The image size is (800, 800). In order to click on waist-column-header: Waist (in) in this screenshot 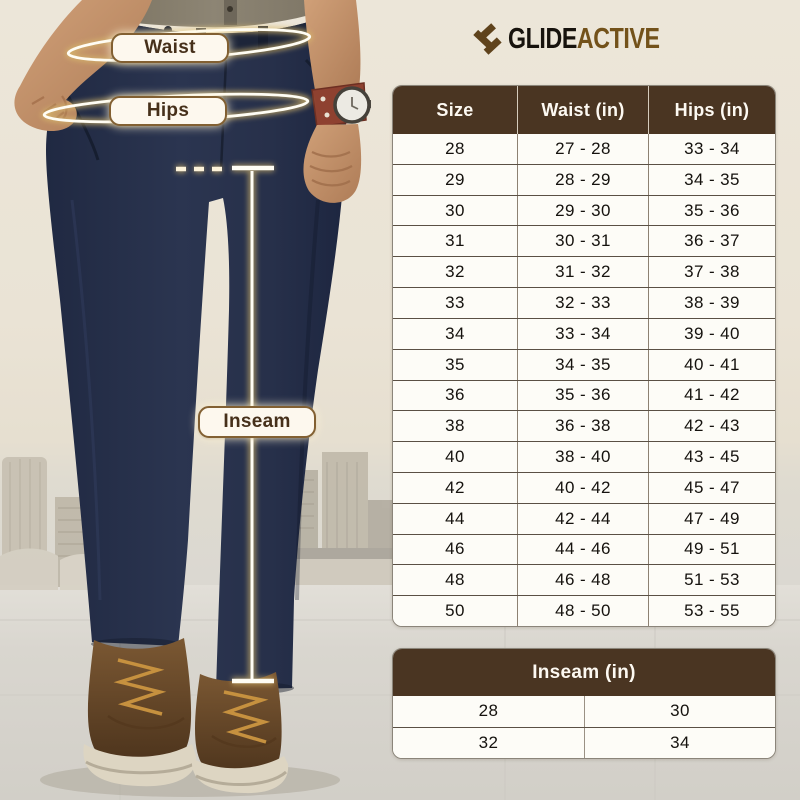, I will do `click(582, 110)`.